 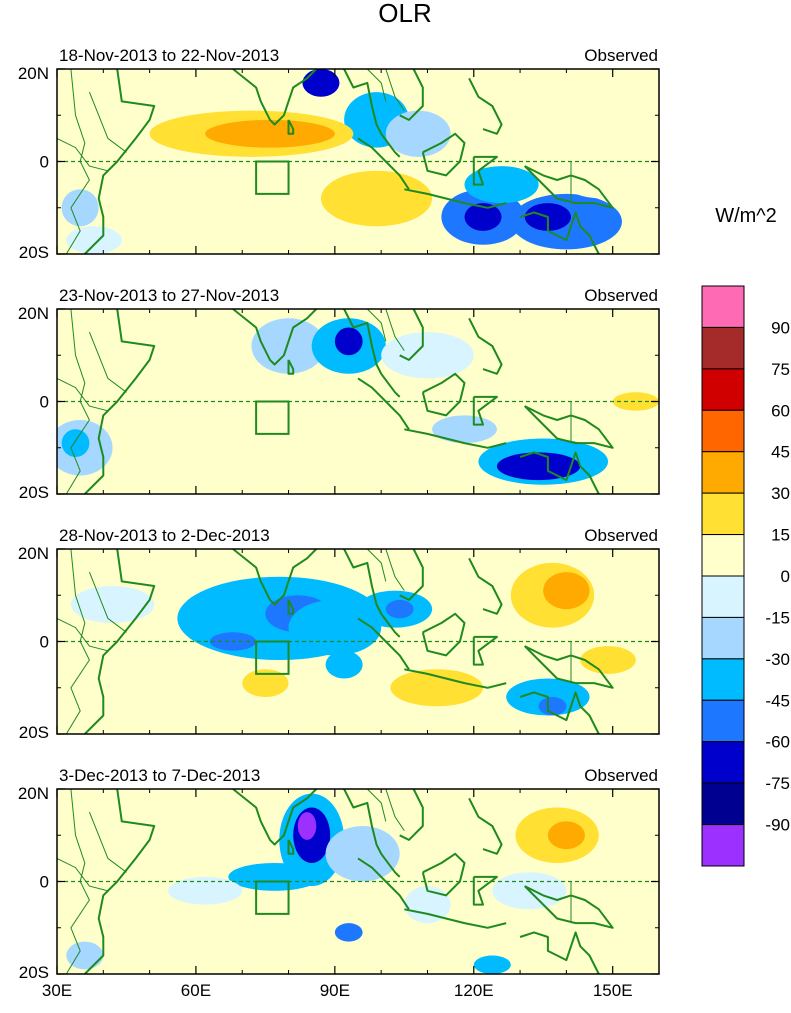 What do you see at coordinates (777, 742) in the screenshot?
I see `colorbar-label: -60` at bounding box center [777, 742].